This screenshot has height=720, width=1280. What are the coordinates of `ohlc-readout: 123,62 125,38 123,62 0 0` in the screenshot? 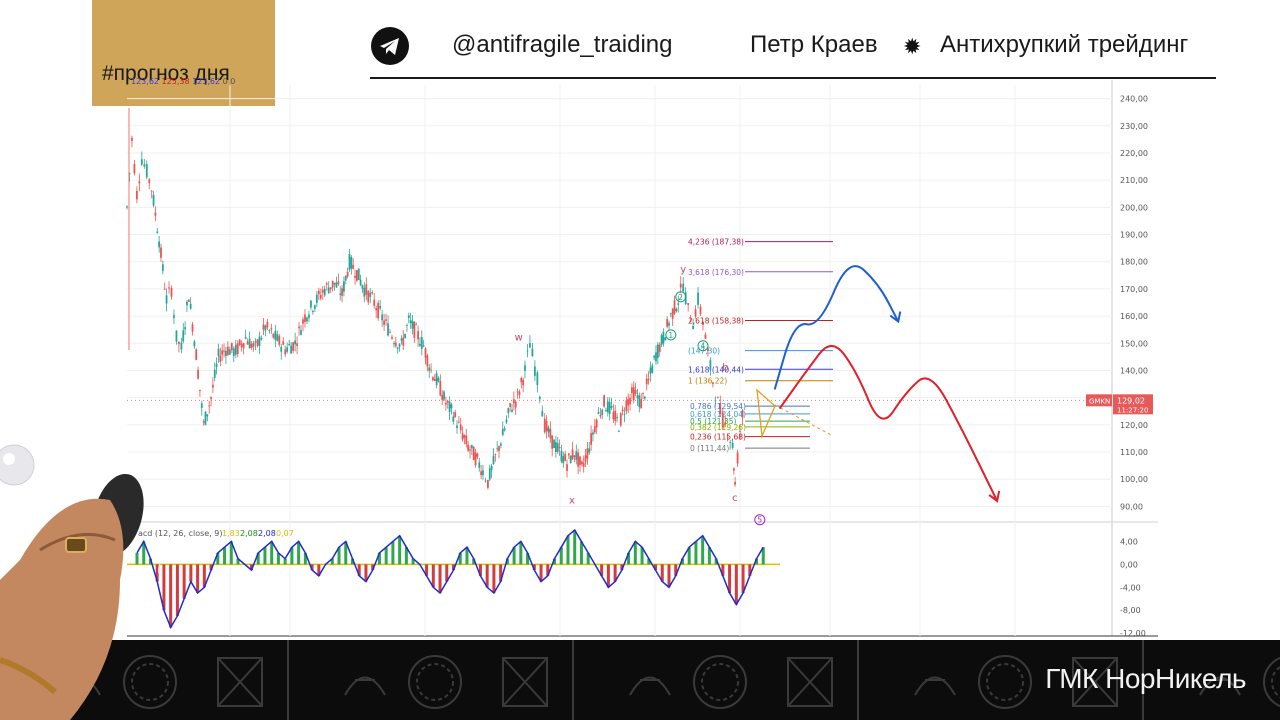 It's located at (183, 81).